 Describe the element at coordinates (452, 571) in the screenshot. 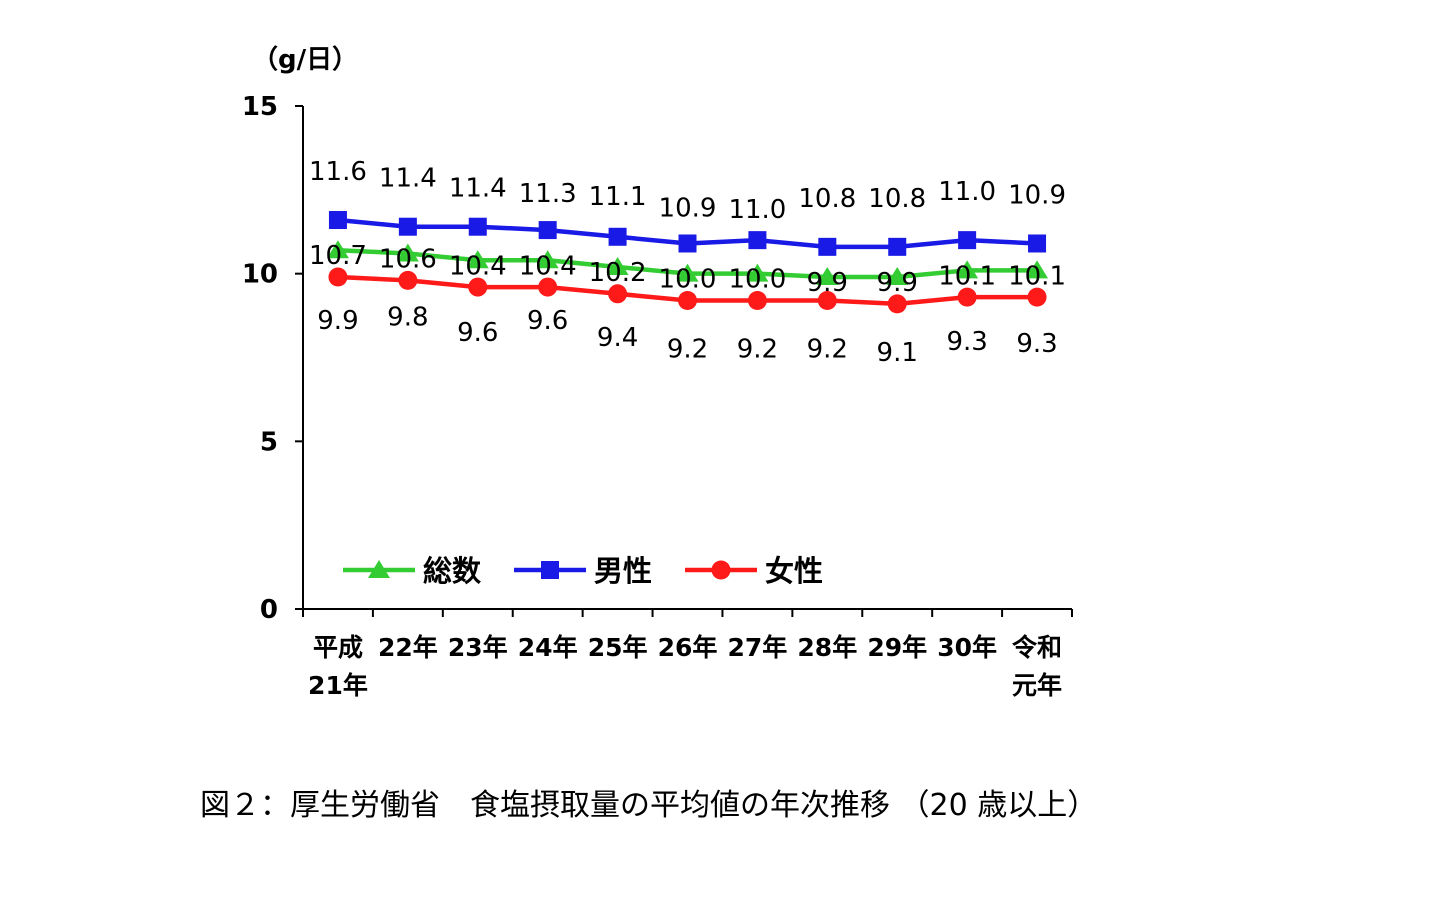

I see `legend-label-triangle: 総数` at that location.